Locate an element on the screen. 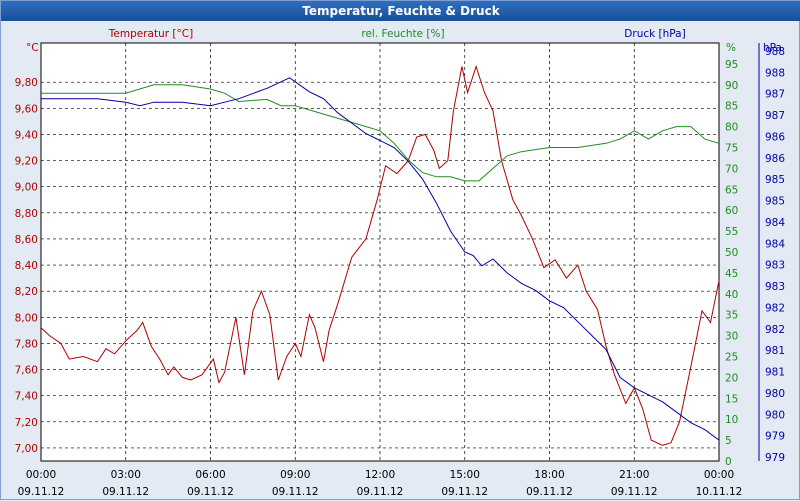  temp-tick-label: 7,40 is located at coordinates (26, 397).